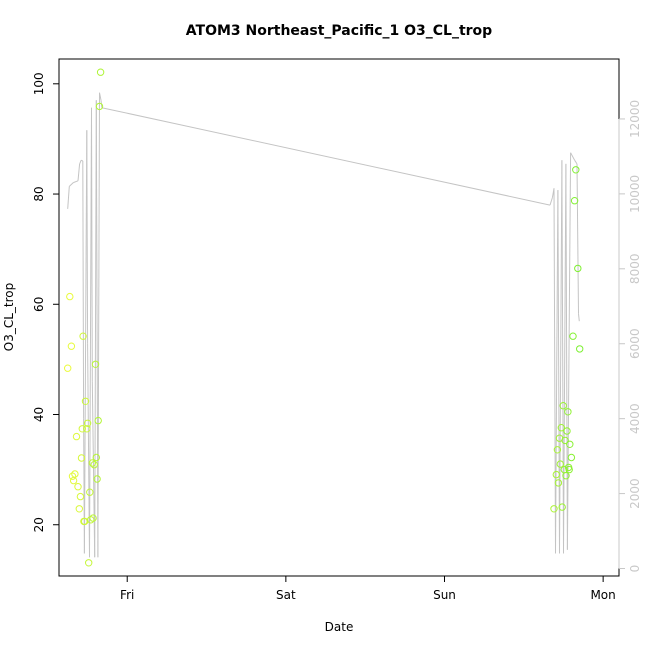  What do you see at coordinates (635, 269) in the screenshot?
I see `right-axis-tick-label: 8000` at bounding box center [635, 269].